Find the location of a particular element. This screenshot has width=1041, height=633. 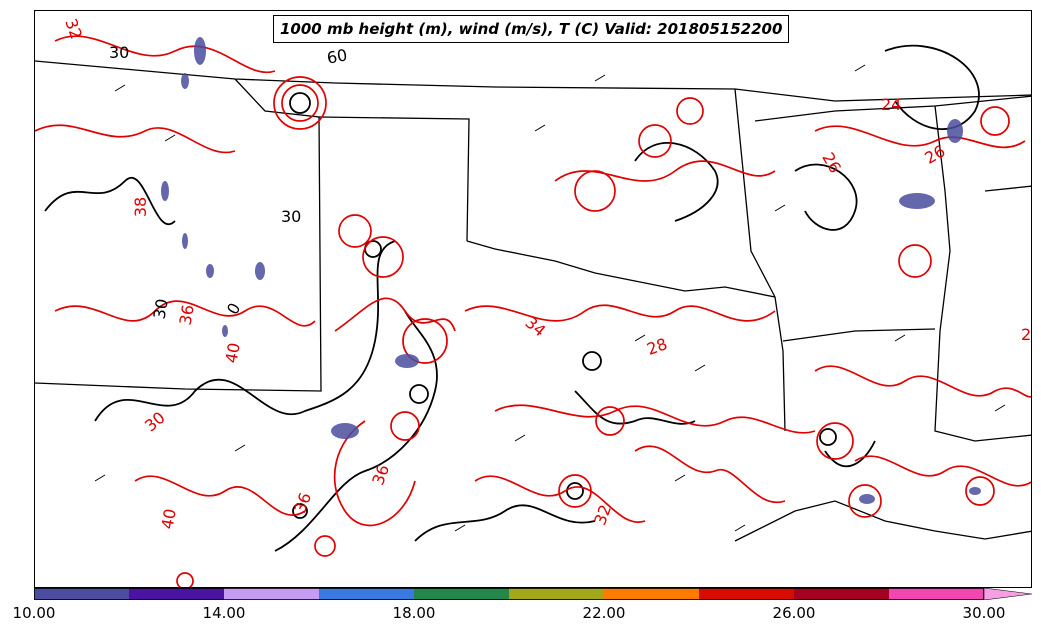

temperature-label: 38 is located at coordinates (141, 207).